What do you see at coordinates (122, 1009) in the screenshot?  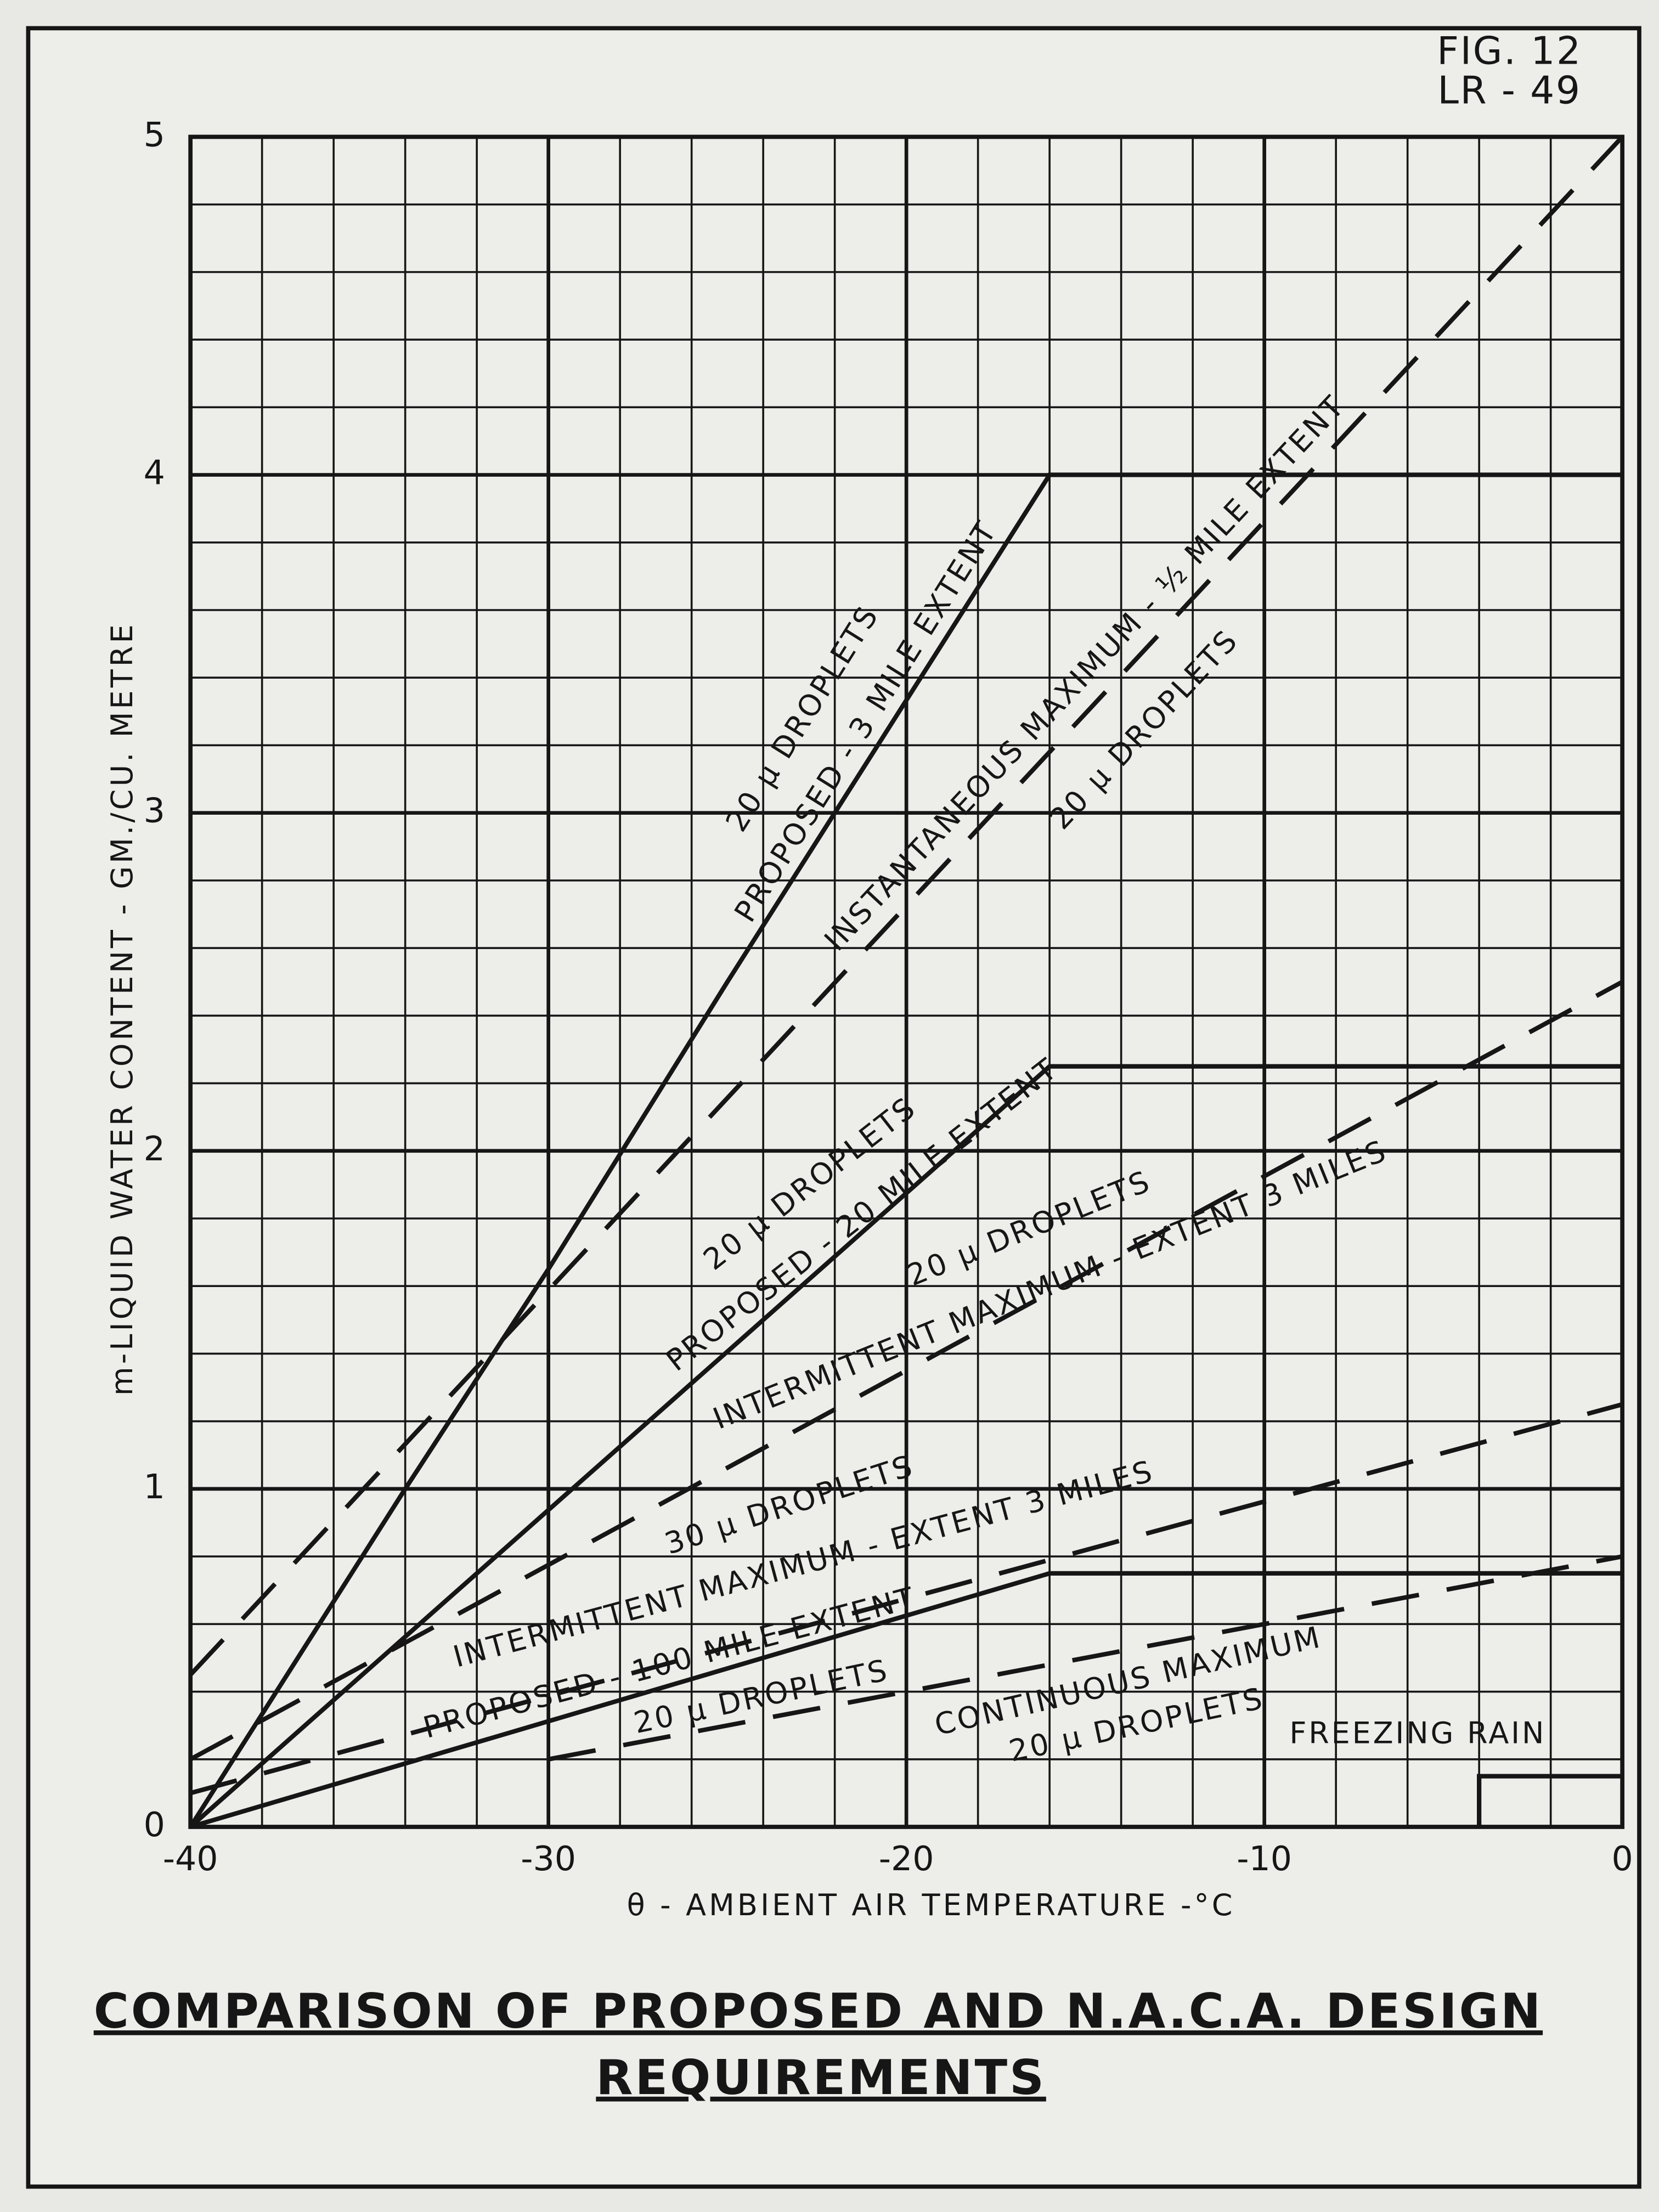 I see `y-axis-label: m-LIQUID WATER CONTENT - GM./CU. METRE` at bounding box center [122, 1009].